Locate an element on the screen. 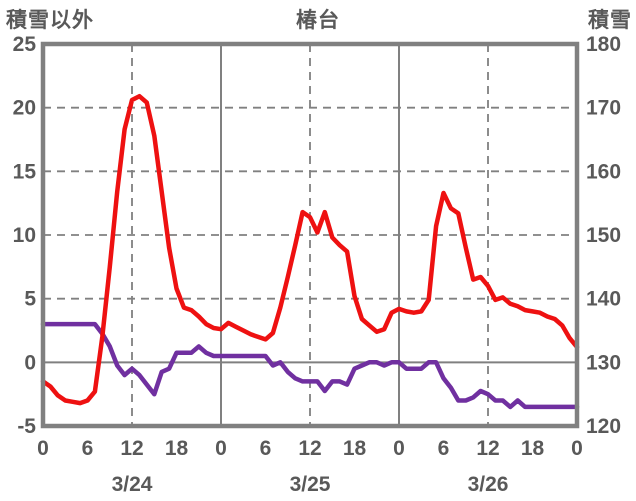 Image resolution: width=636 pixels, height=501 pixels. left-tick-label-15: 15 is located at coordinates (25, 171).